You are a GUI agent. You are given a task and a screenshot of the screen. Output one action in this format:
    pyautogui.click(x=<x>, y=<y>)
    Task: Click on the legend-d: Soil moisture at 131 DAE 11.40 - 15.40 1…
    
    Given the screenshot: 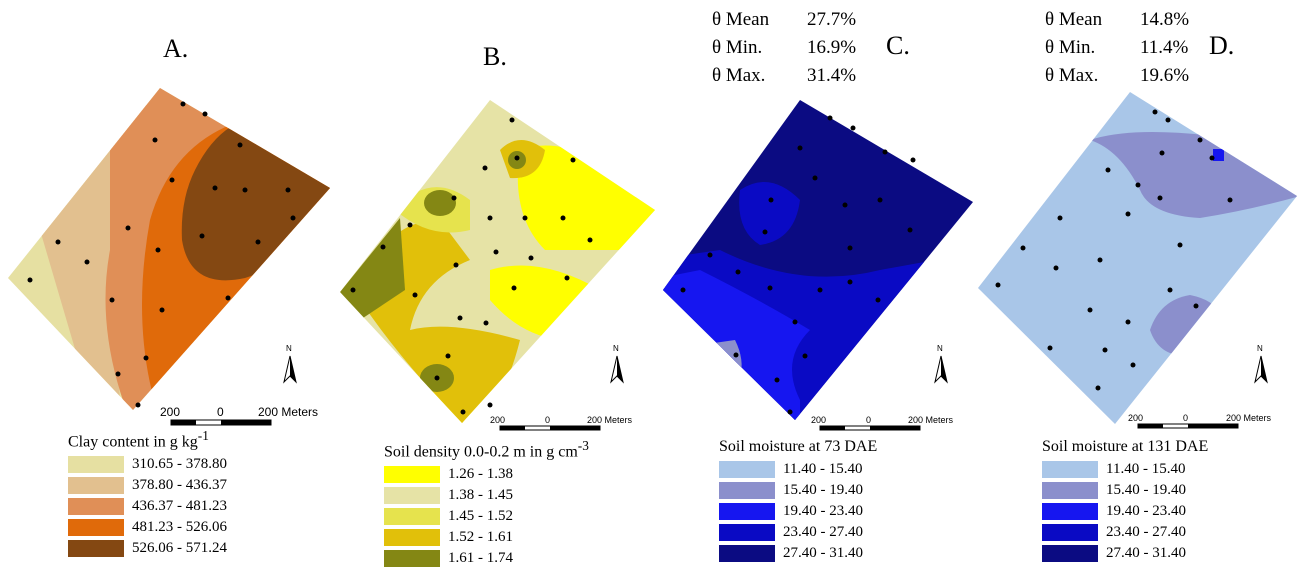 What is the action you would take?
    pyautogui.click(x=1125, y=501)
    